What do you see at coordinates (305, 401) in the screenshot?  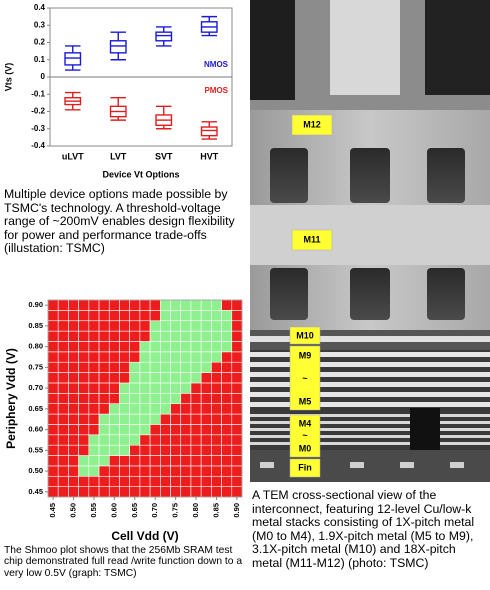 I see `metal-label: M5` at bounding box center [305, 401].